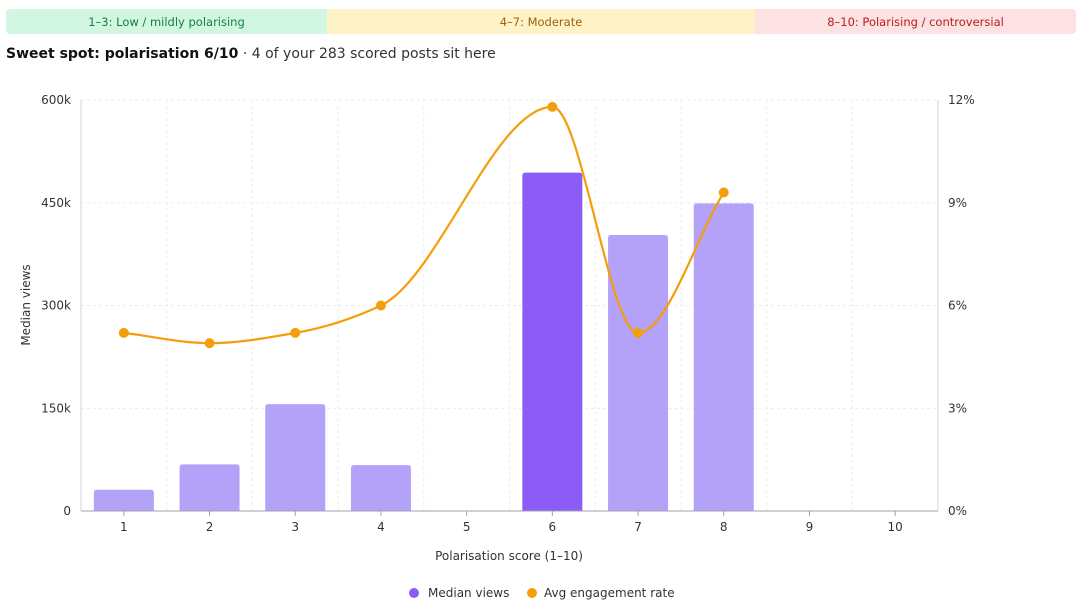 The image size is (1083, 603). I want to click on y2-tick-label: 12%, so click(961, 100).